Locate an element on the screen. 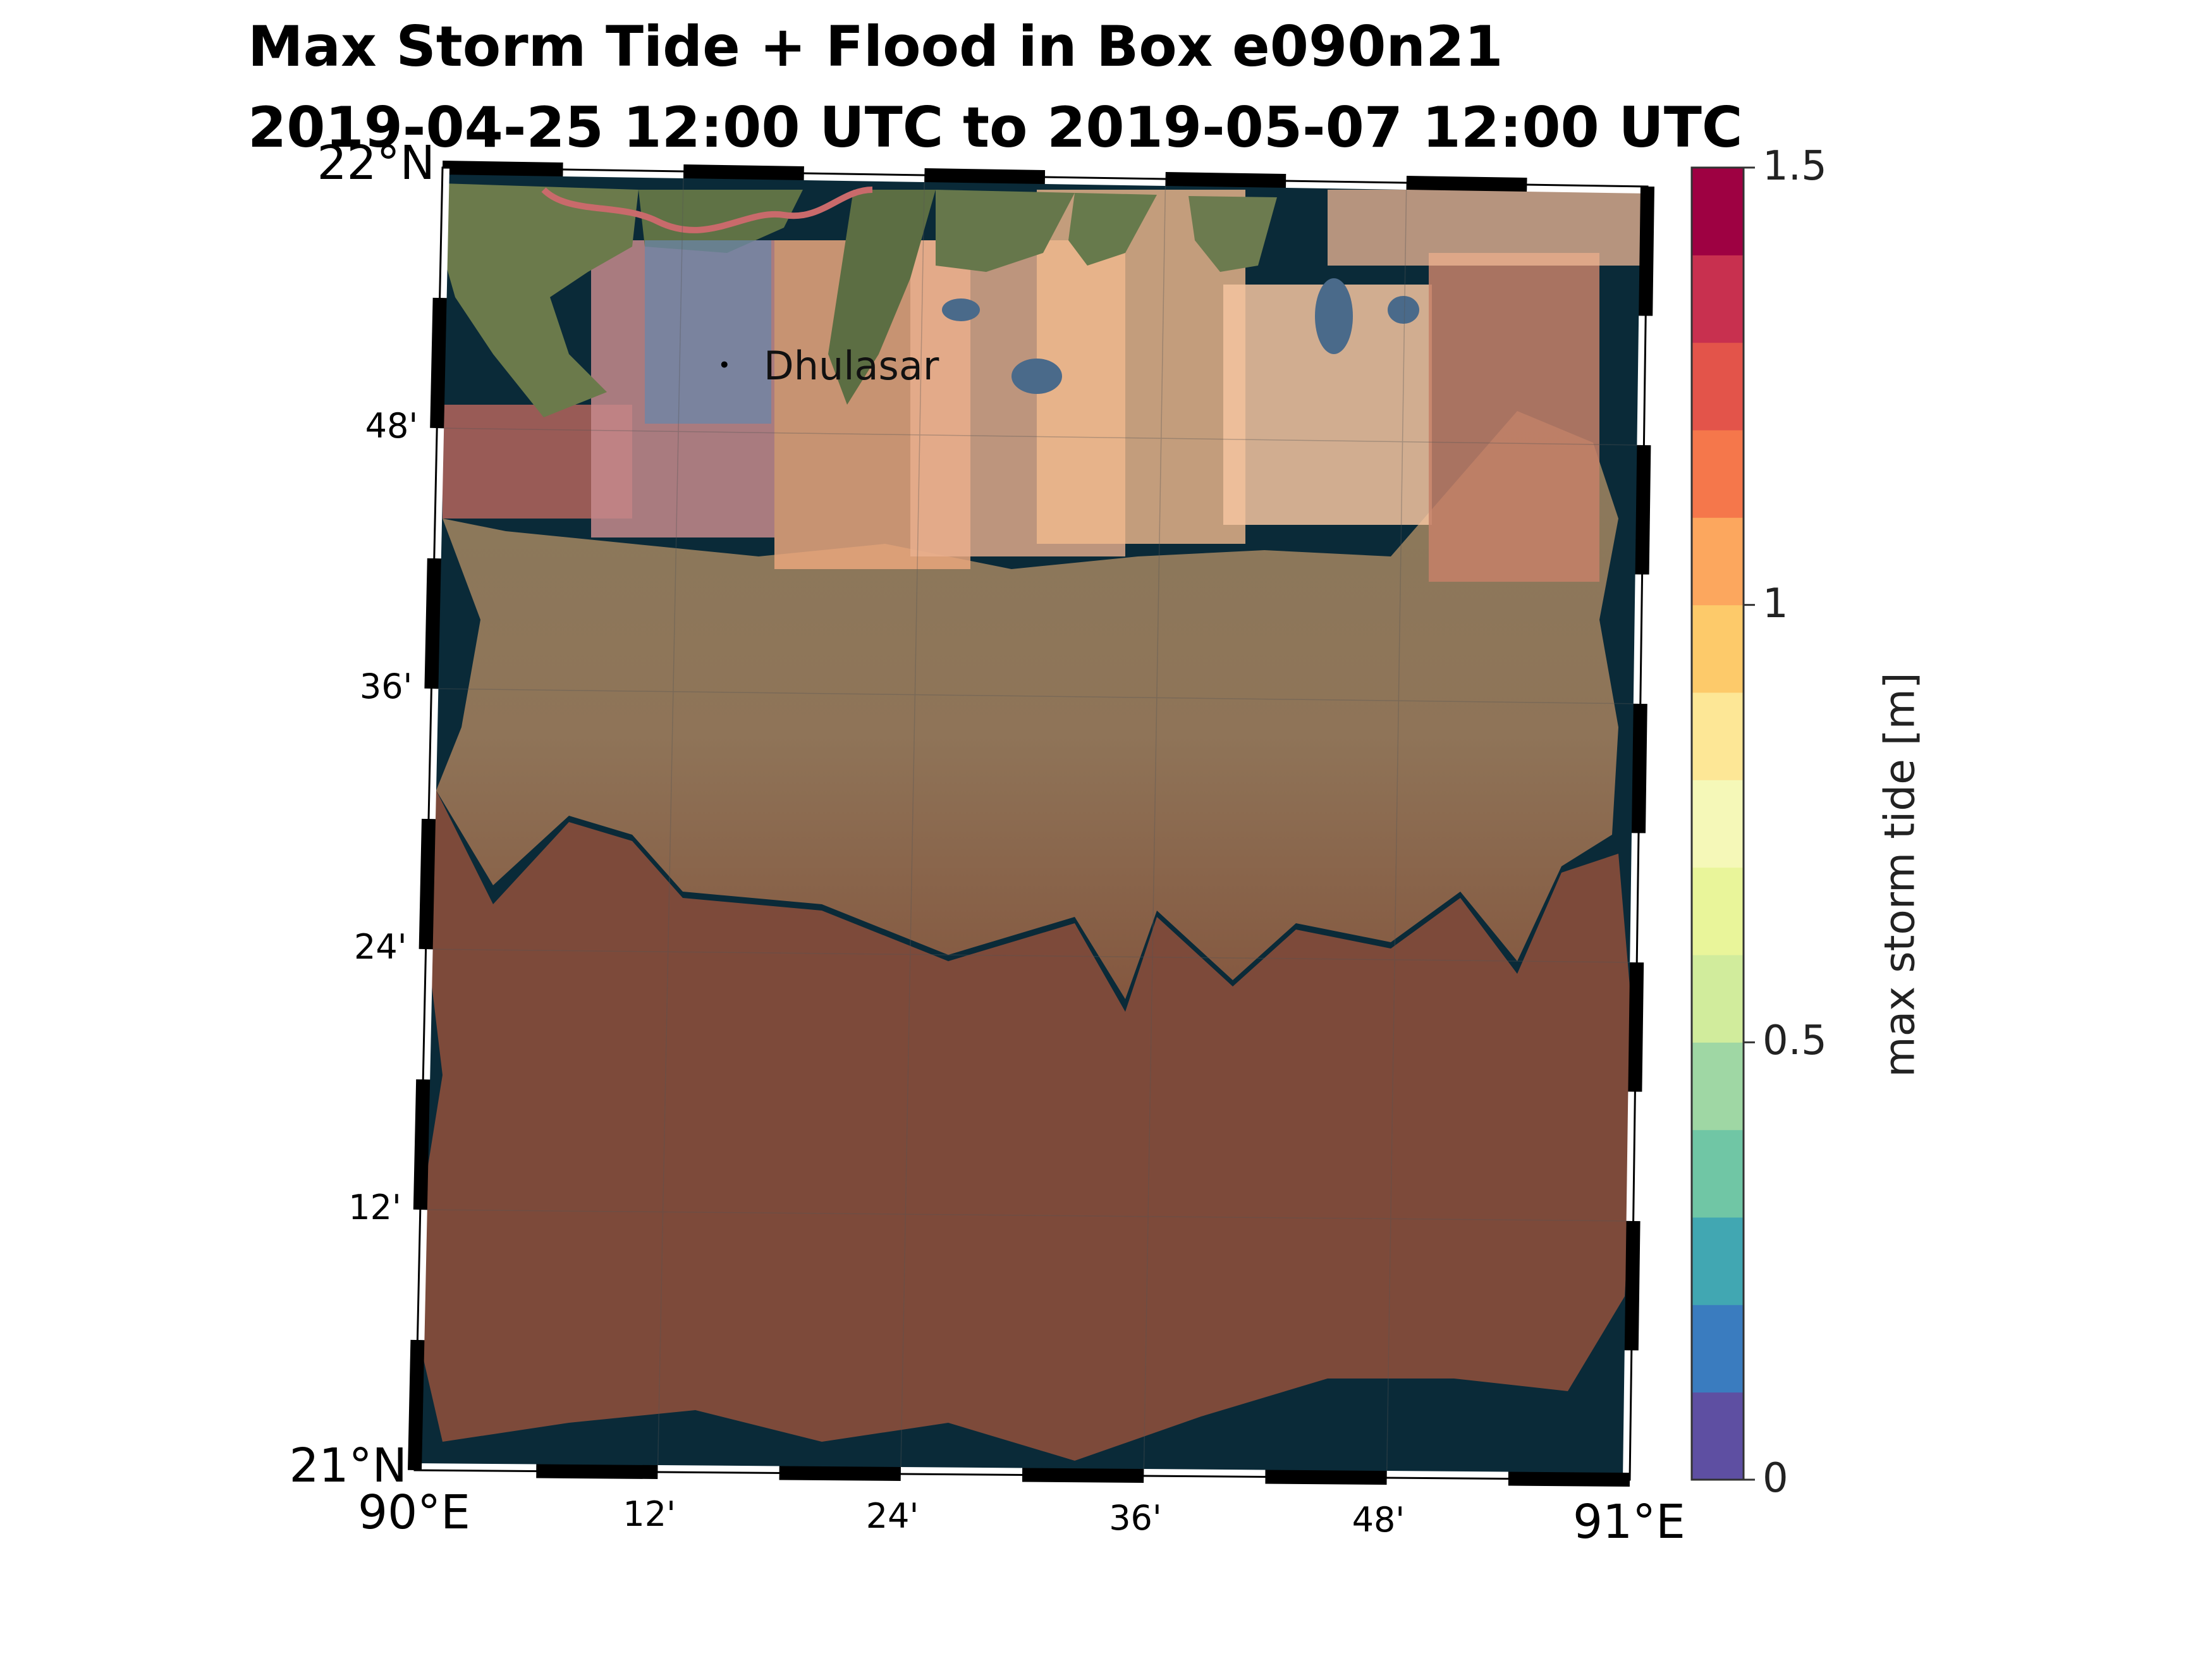 The image size is (2212, 1658). map-title: Max Storm Tide + Flood in Box e090n21 is located at coordinates (875, 46).